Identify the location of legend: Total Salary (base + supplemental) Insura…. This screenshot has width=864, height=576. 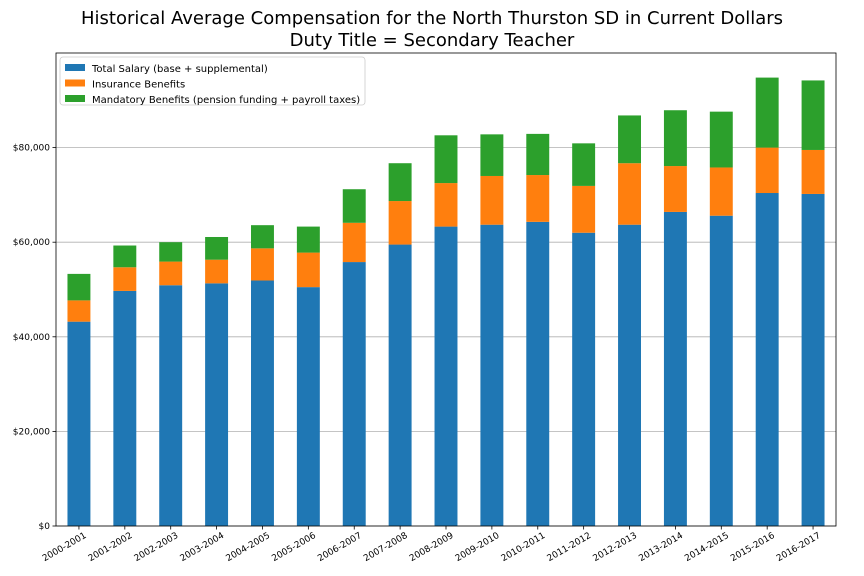
(212, 81).